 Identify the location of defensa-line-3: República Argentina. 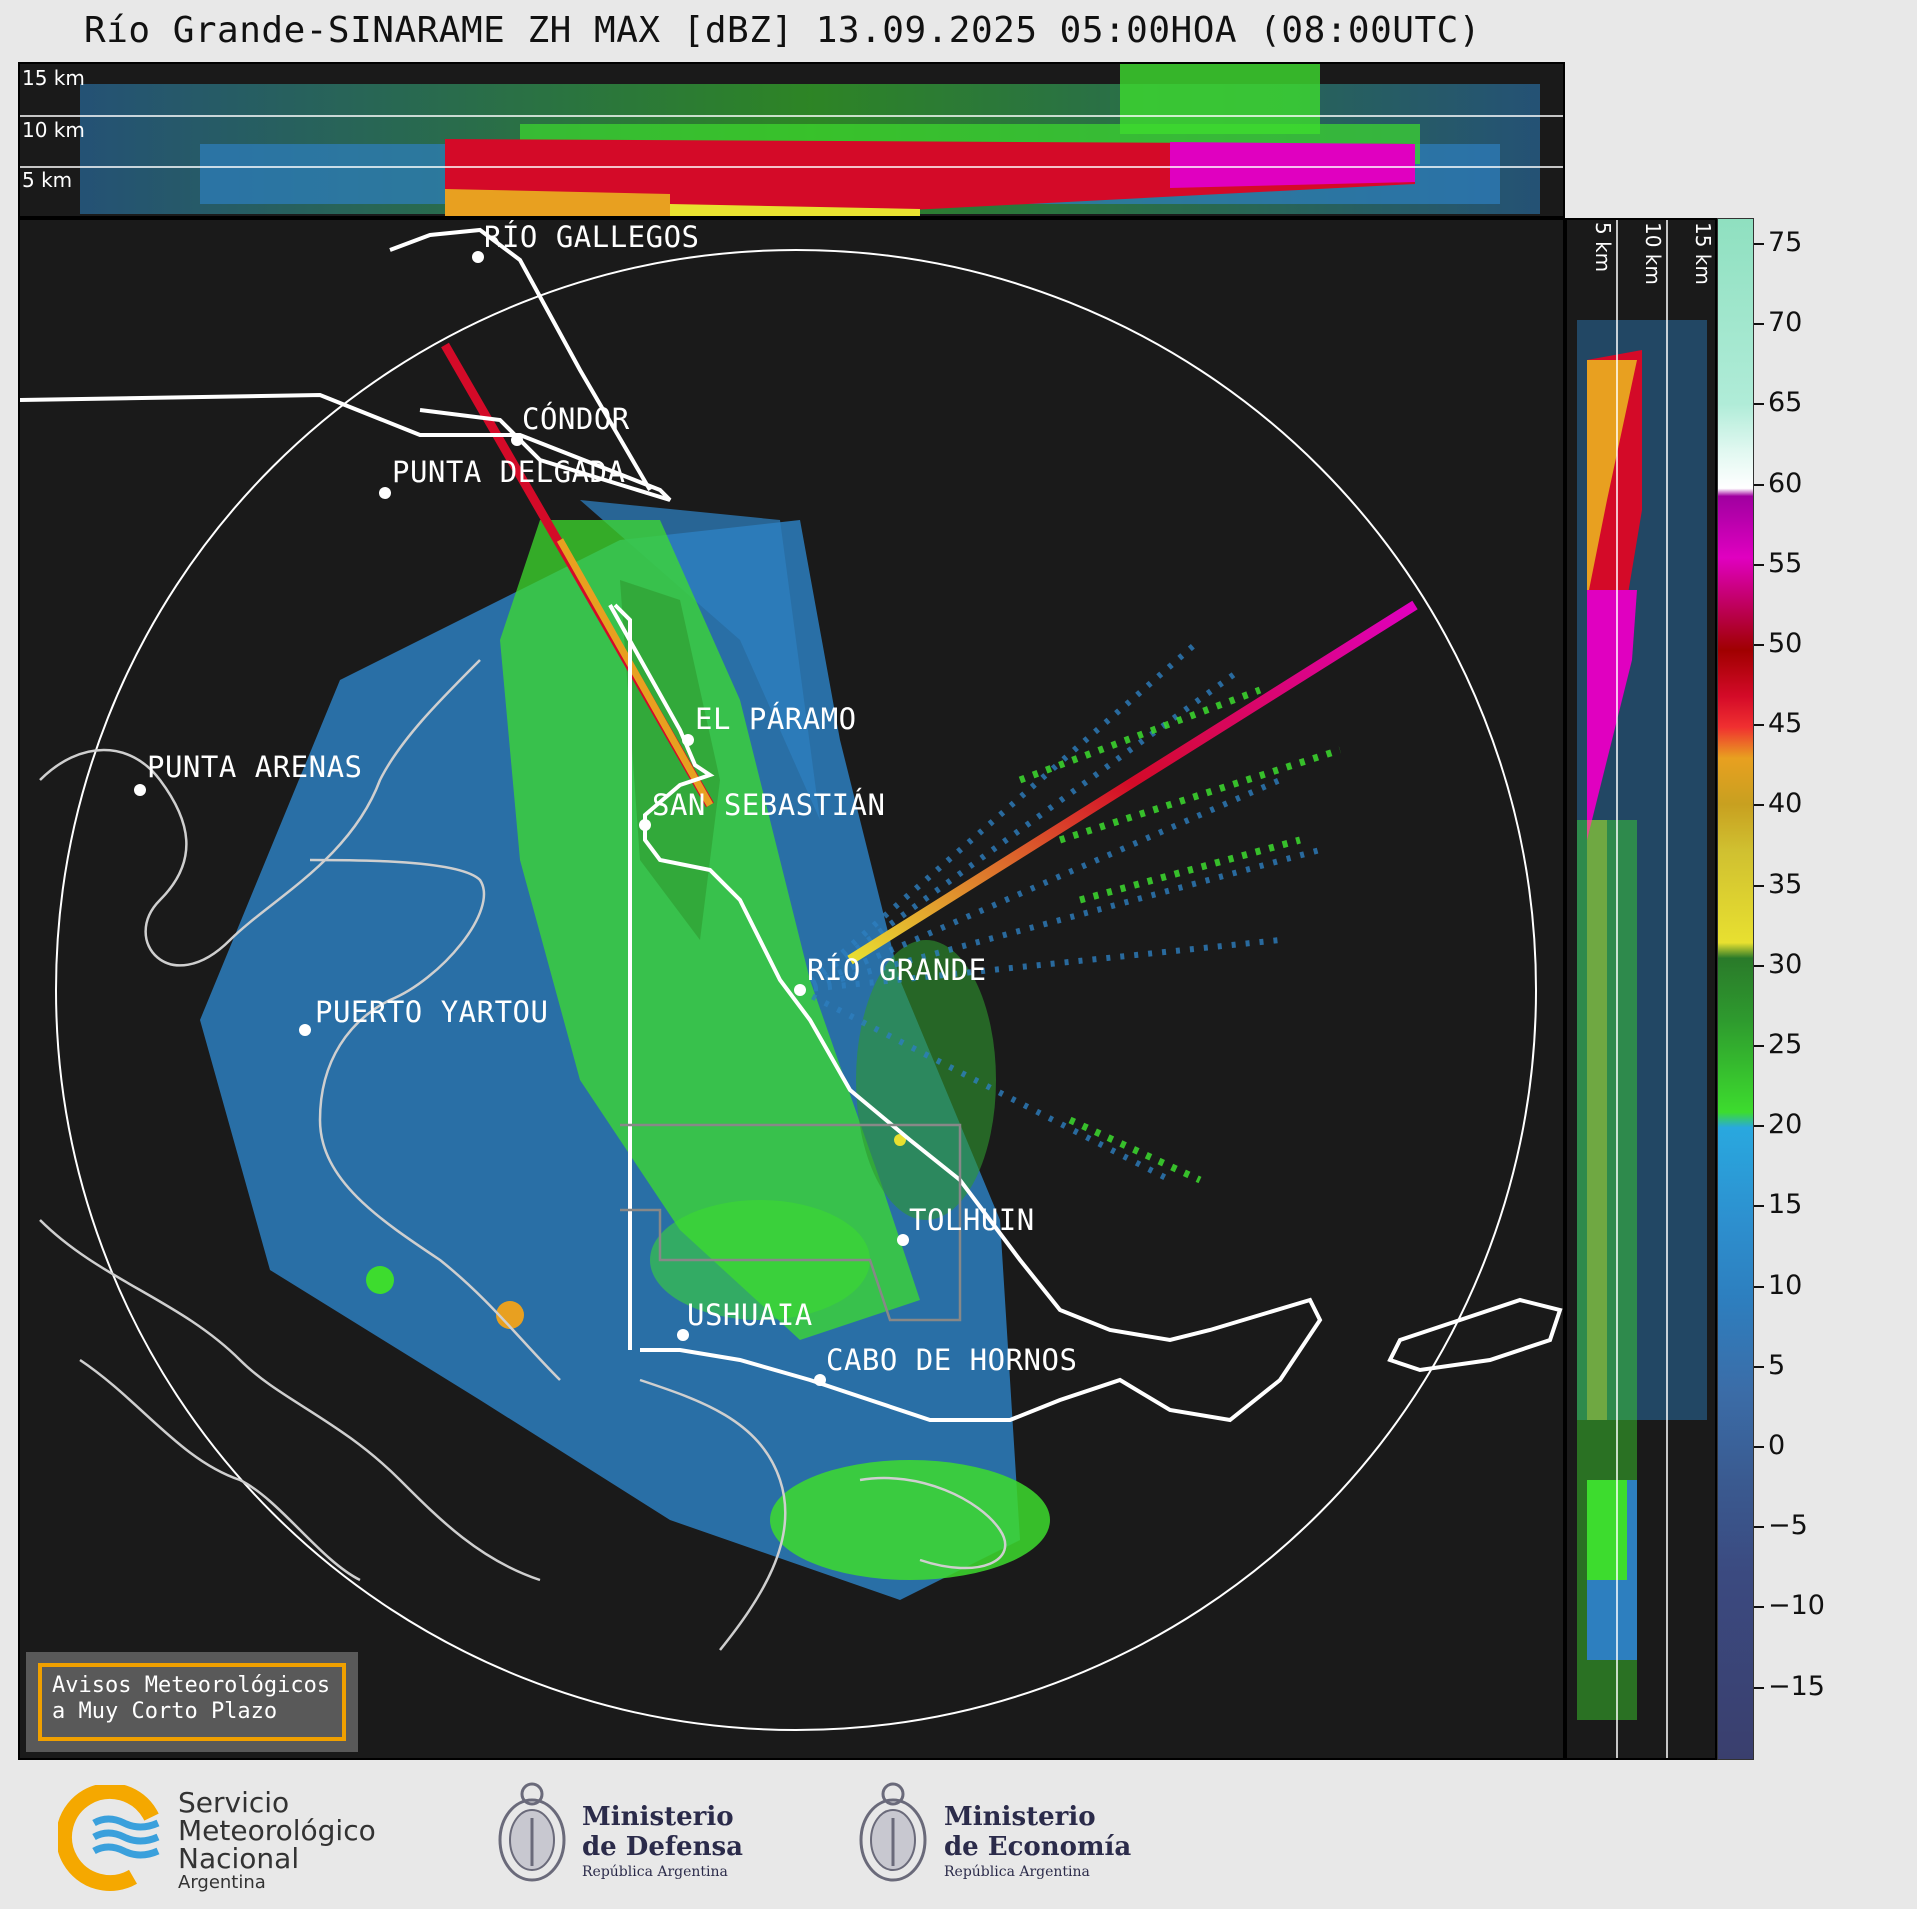
(655, 1872).